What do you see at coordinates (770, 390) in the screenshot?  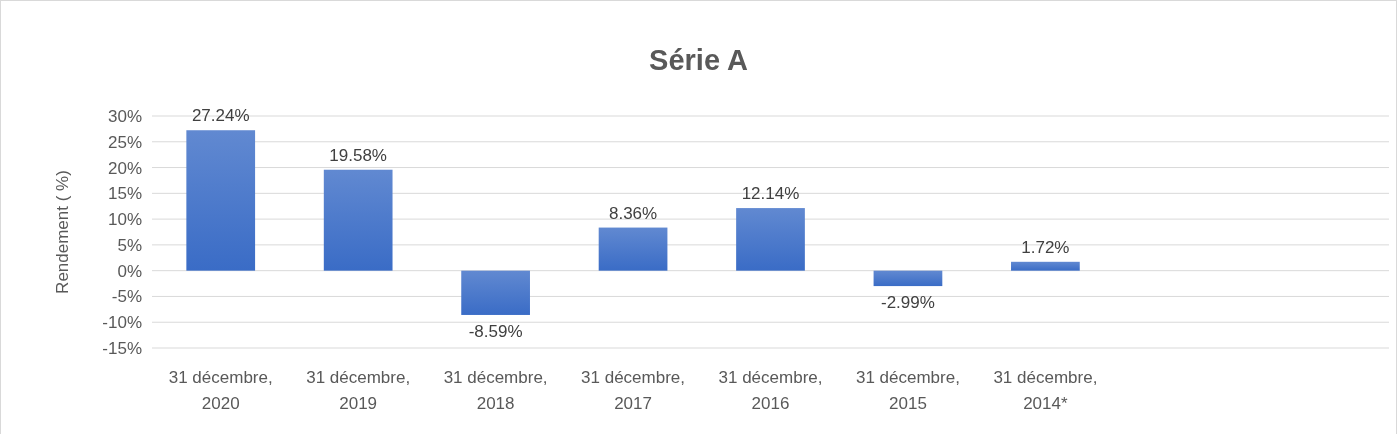 I see `x-tick-label: 31 décembre, 2016` at bounding box center [770, 390].